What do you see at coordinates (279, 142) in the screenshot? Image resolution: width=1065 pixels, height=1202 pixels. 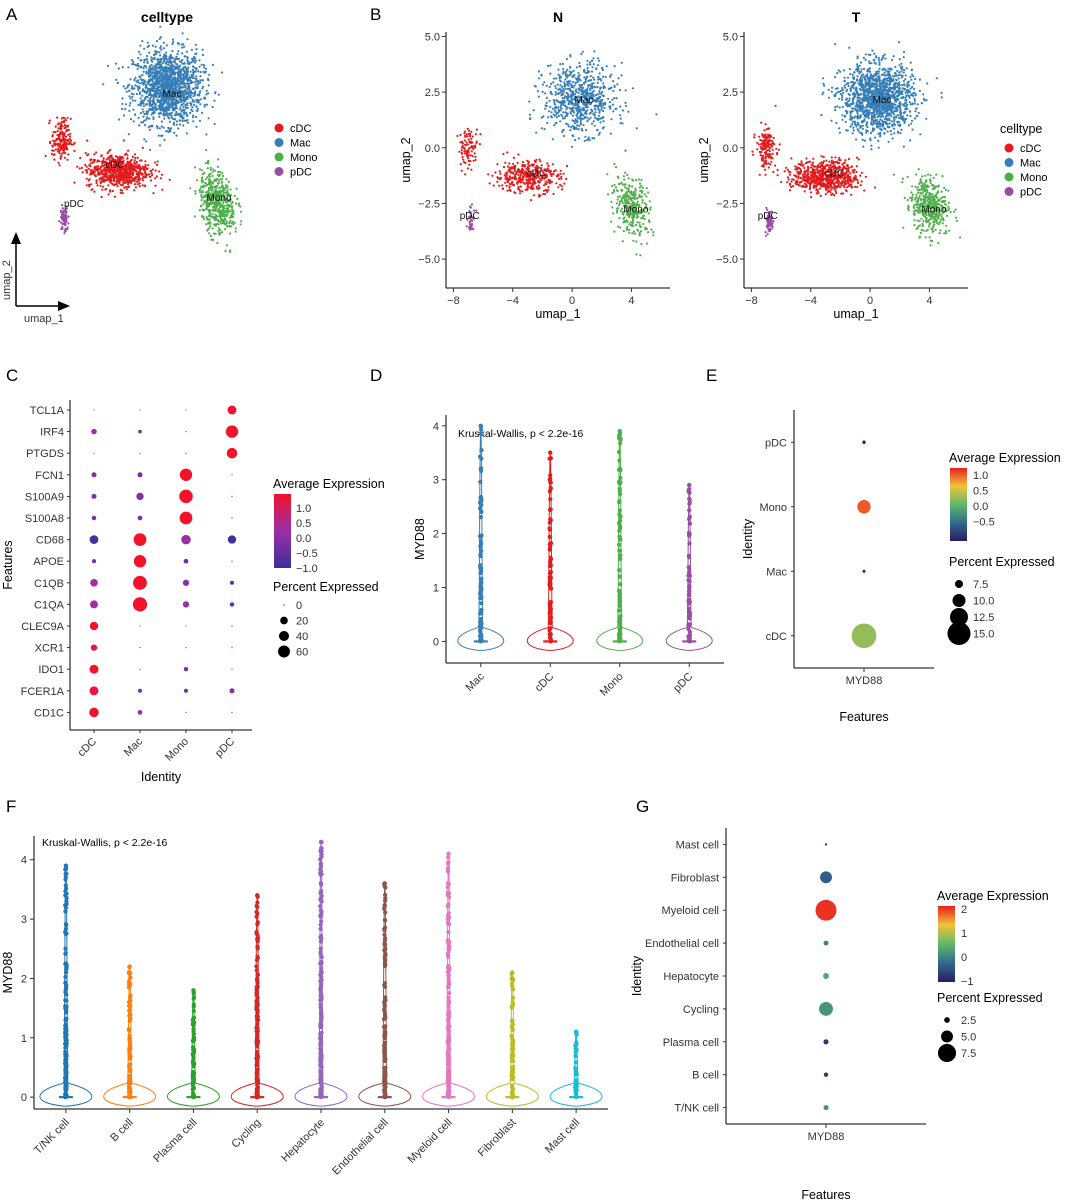 I see `legend-swatch-mac` at bounding box center [279, 142].